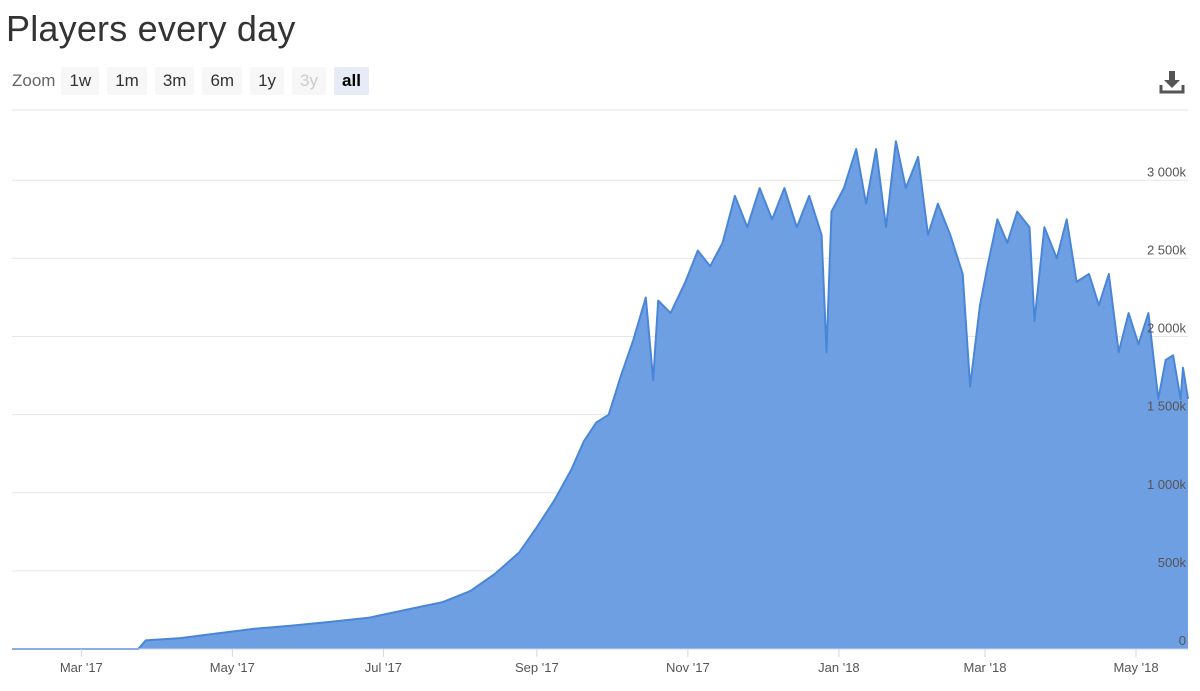  I want to click on x-tick-label: Sep '17, so click(537, 667).